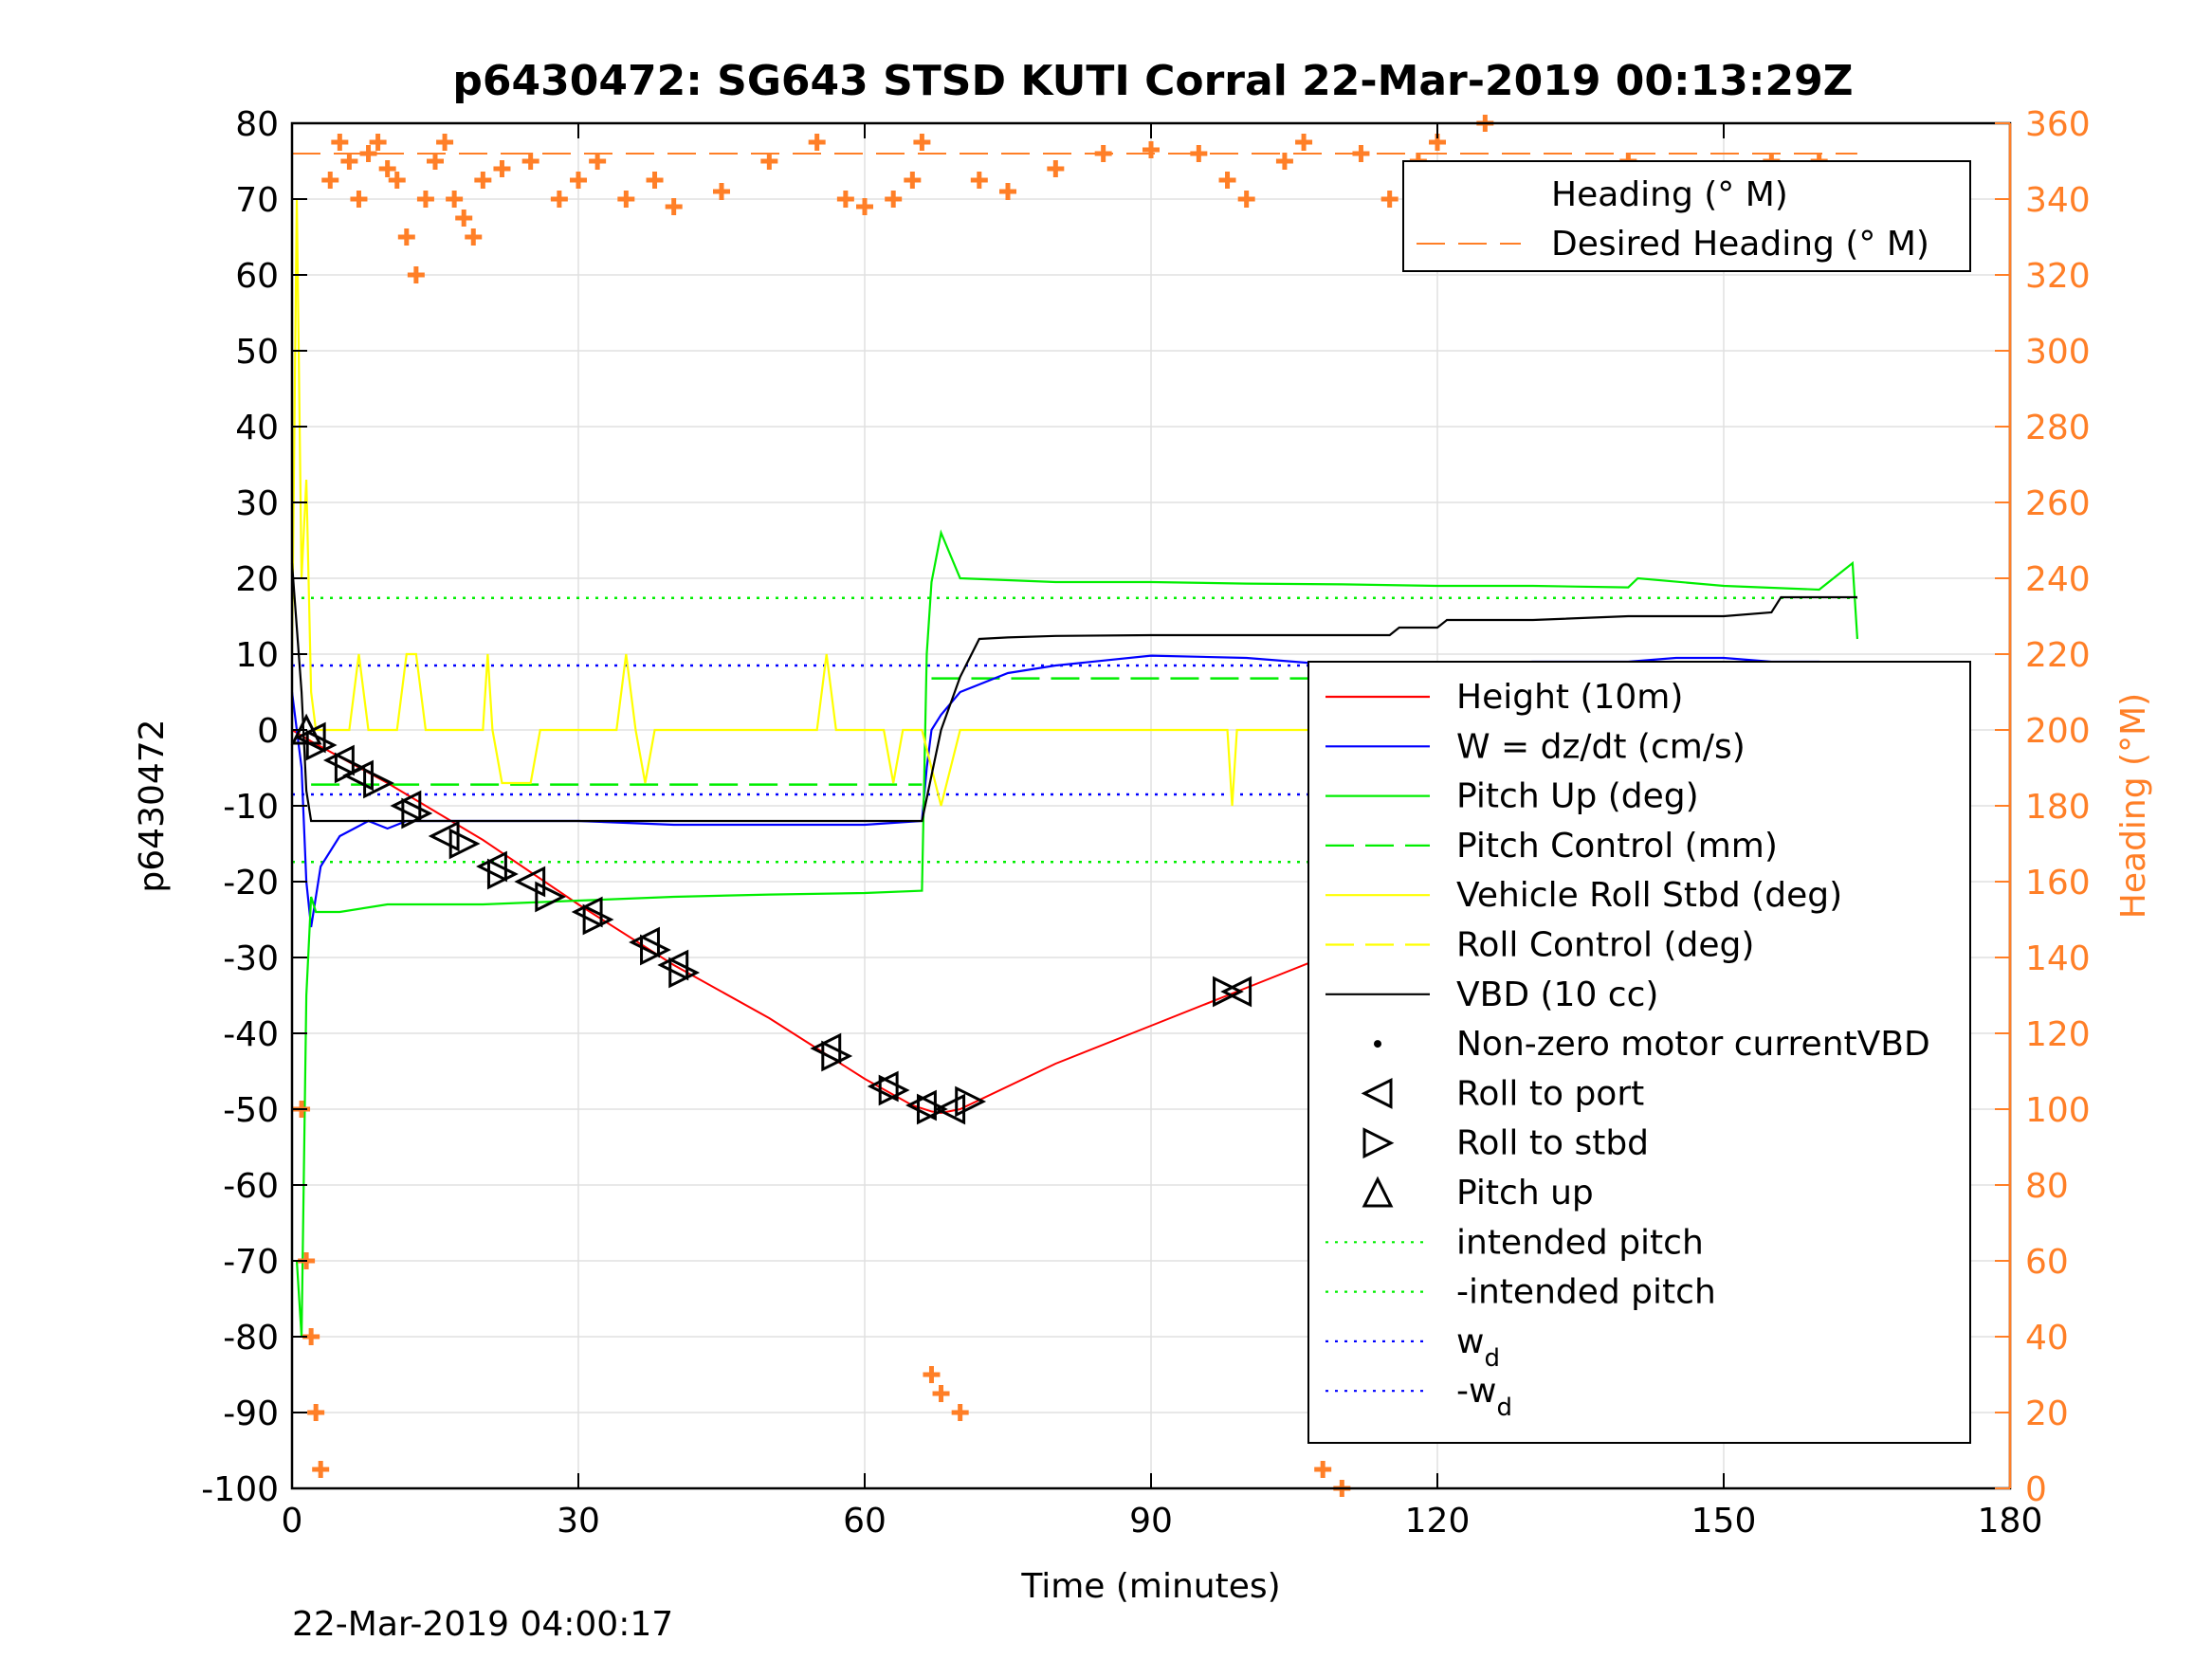 This screenshot has height=1659, width=2212. Describe the element at coordinates (1525, 1193) in the screenshot. I see `legend-label: Pitch up` at that location.